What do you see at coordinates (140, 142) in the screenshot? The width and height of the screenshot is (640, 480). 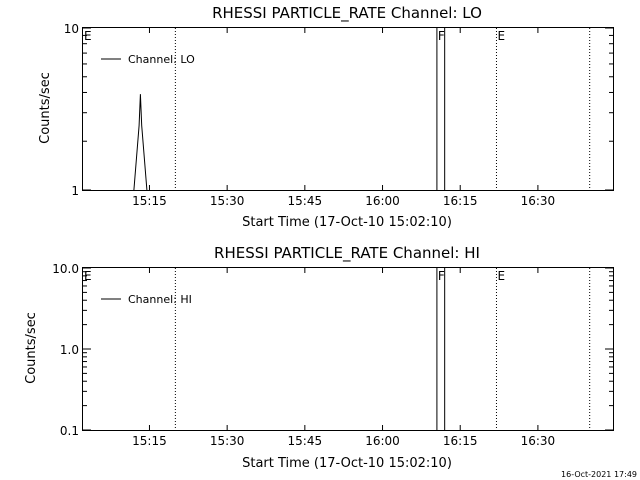 I see `lo-series-line` at bounding box center [140, 142].